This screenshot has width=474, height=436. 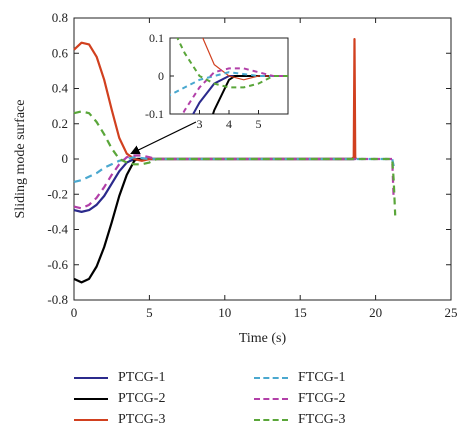 What do you see at coordinates (259, 124) in the screenshot?
I see `inset-x-tick-label: 5` at bounding box center [259, 124].